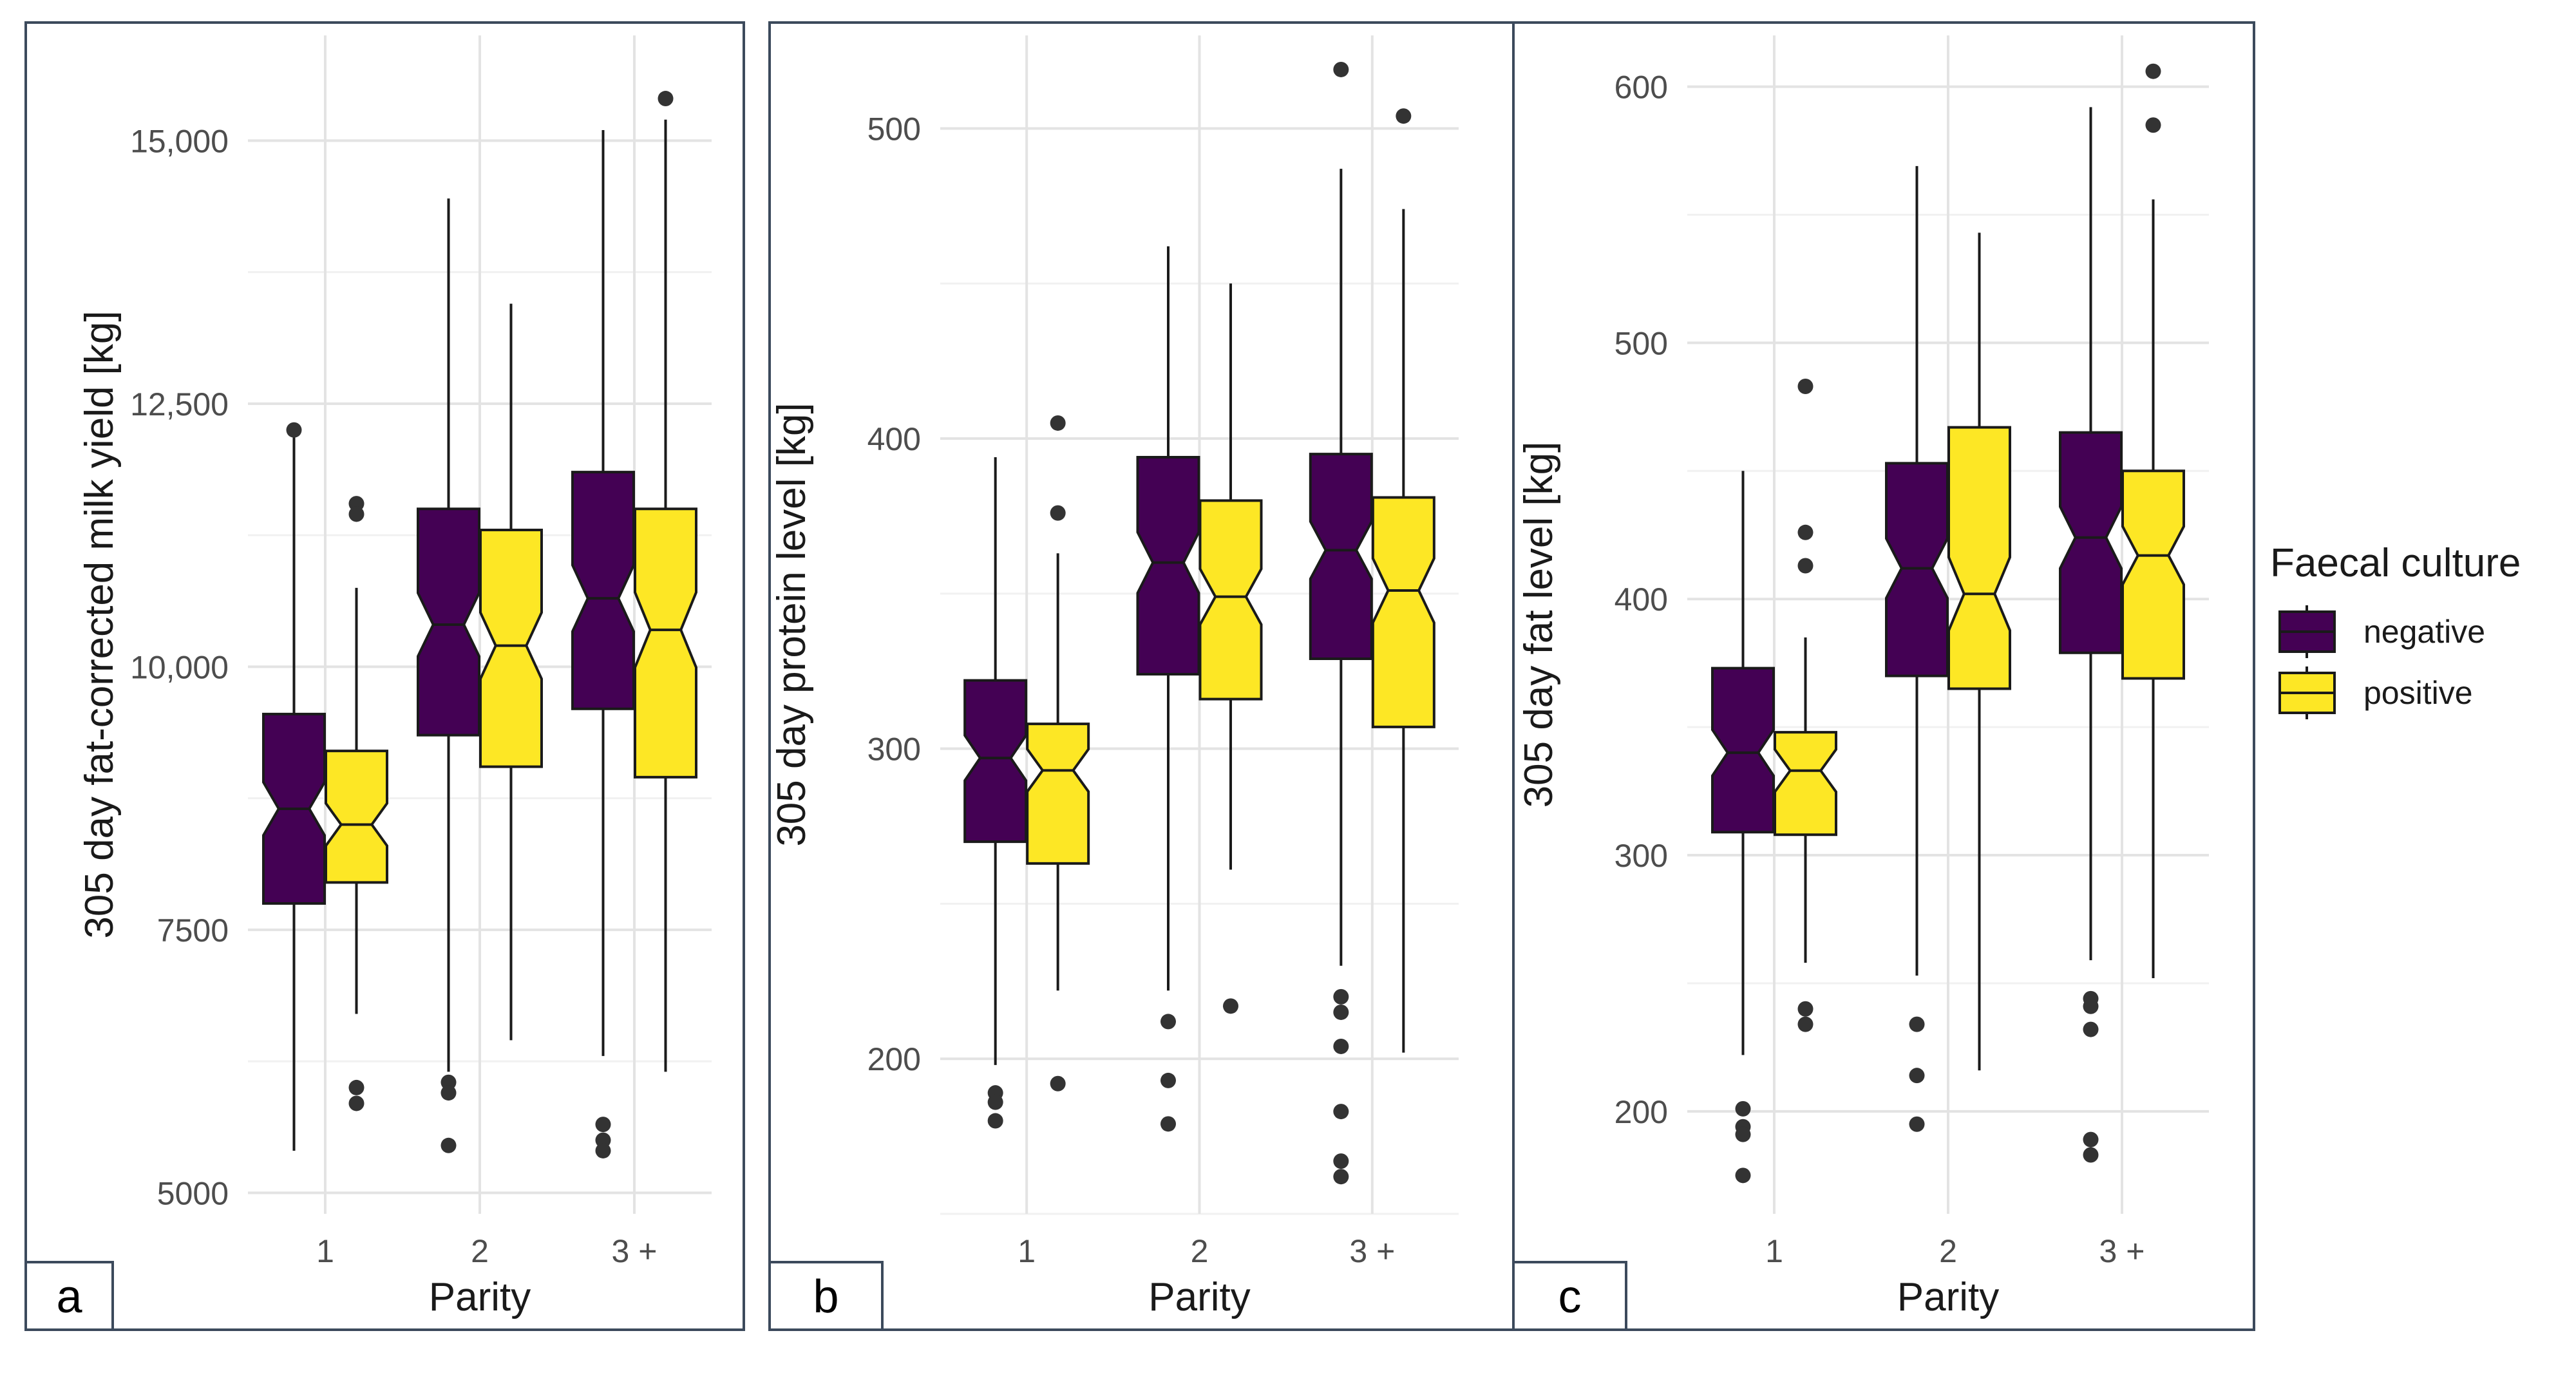  What do you see at coordinates (2395, 563) in the screenshot?
I see `legend-title: Faecal culture` at bounding box center [2395, 563].